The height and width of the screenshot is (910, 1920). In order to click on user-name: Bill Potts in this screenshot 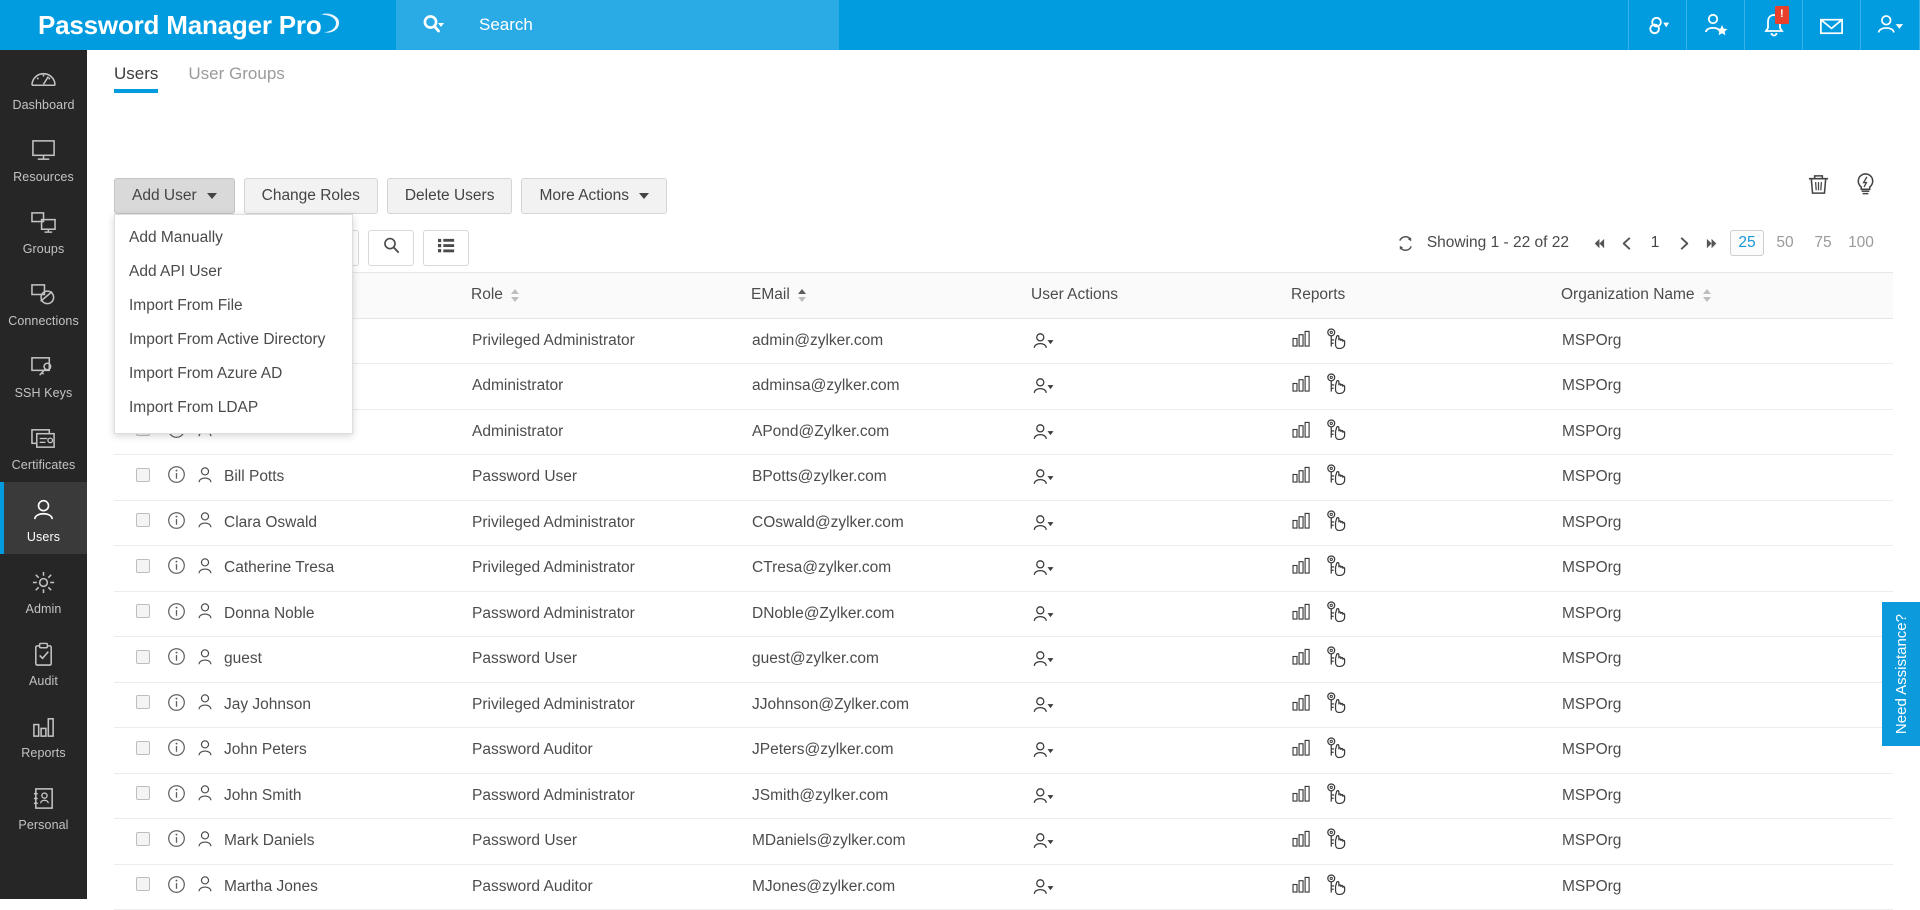, I will do `click(254, 477)`.